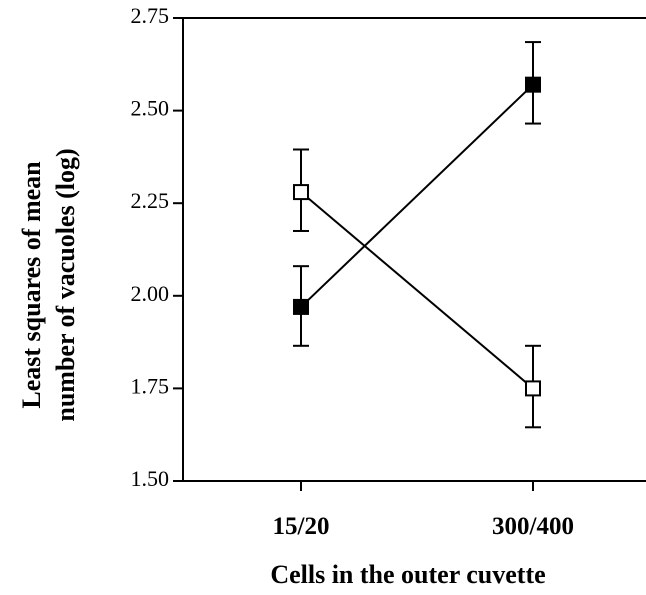 This screenshot has height=595, width=646. Describe the element at coordinates (407, 574) in the screenshot. I see `x-axis-title: Cells in the outer cuvette` at that location.